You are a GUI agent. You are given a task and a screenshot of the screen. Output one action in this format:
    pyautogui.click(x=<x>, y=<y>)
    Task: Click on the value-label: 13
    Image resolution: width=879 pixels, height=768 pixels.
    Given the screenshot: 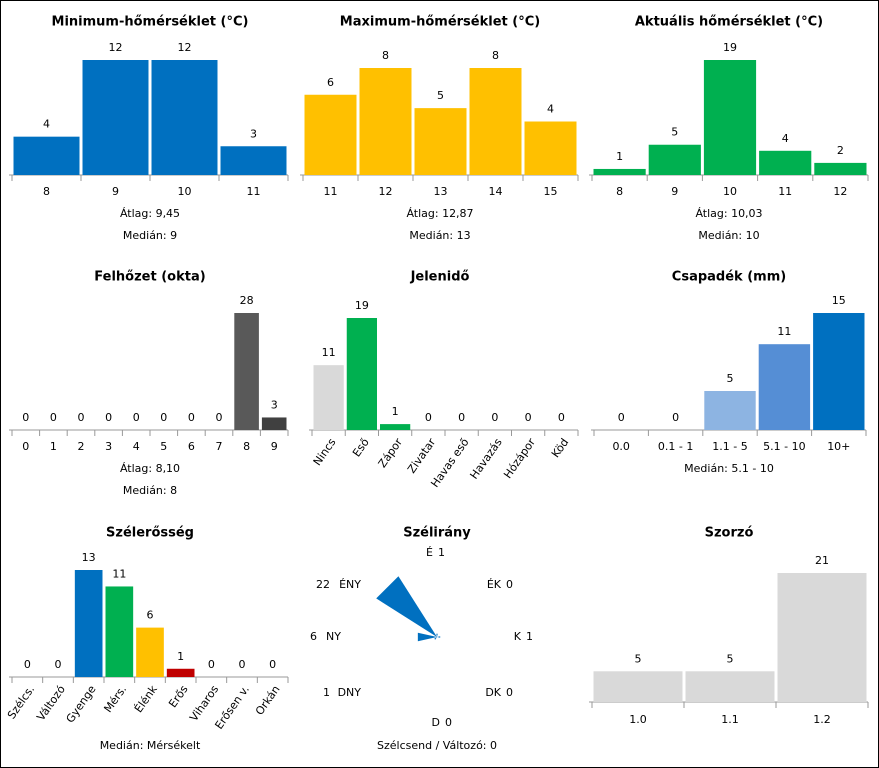 What is the action you would take?
    pyautogui.click(x=89, y=557)
    